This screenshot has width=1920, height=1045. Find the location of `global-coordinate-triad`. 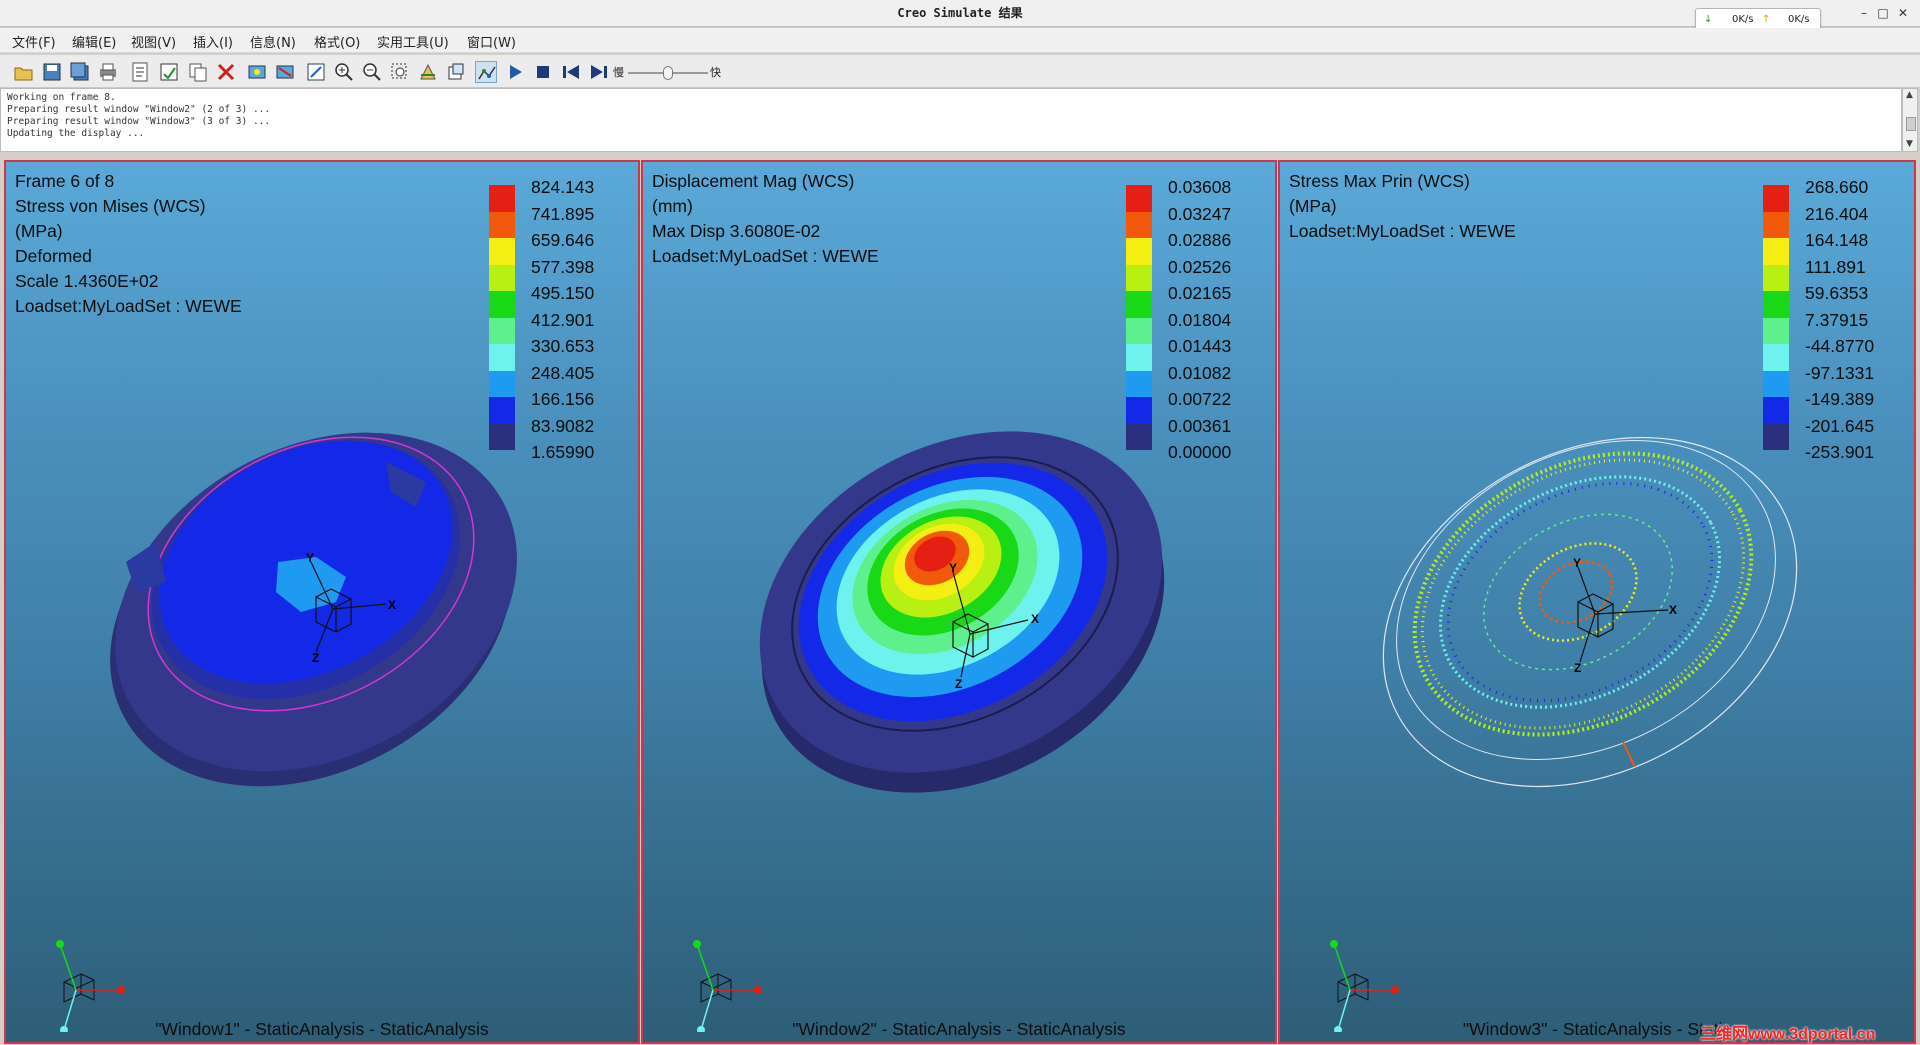

global-coordinate-triad is located at coordinates (727, 986).